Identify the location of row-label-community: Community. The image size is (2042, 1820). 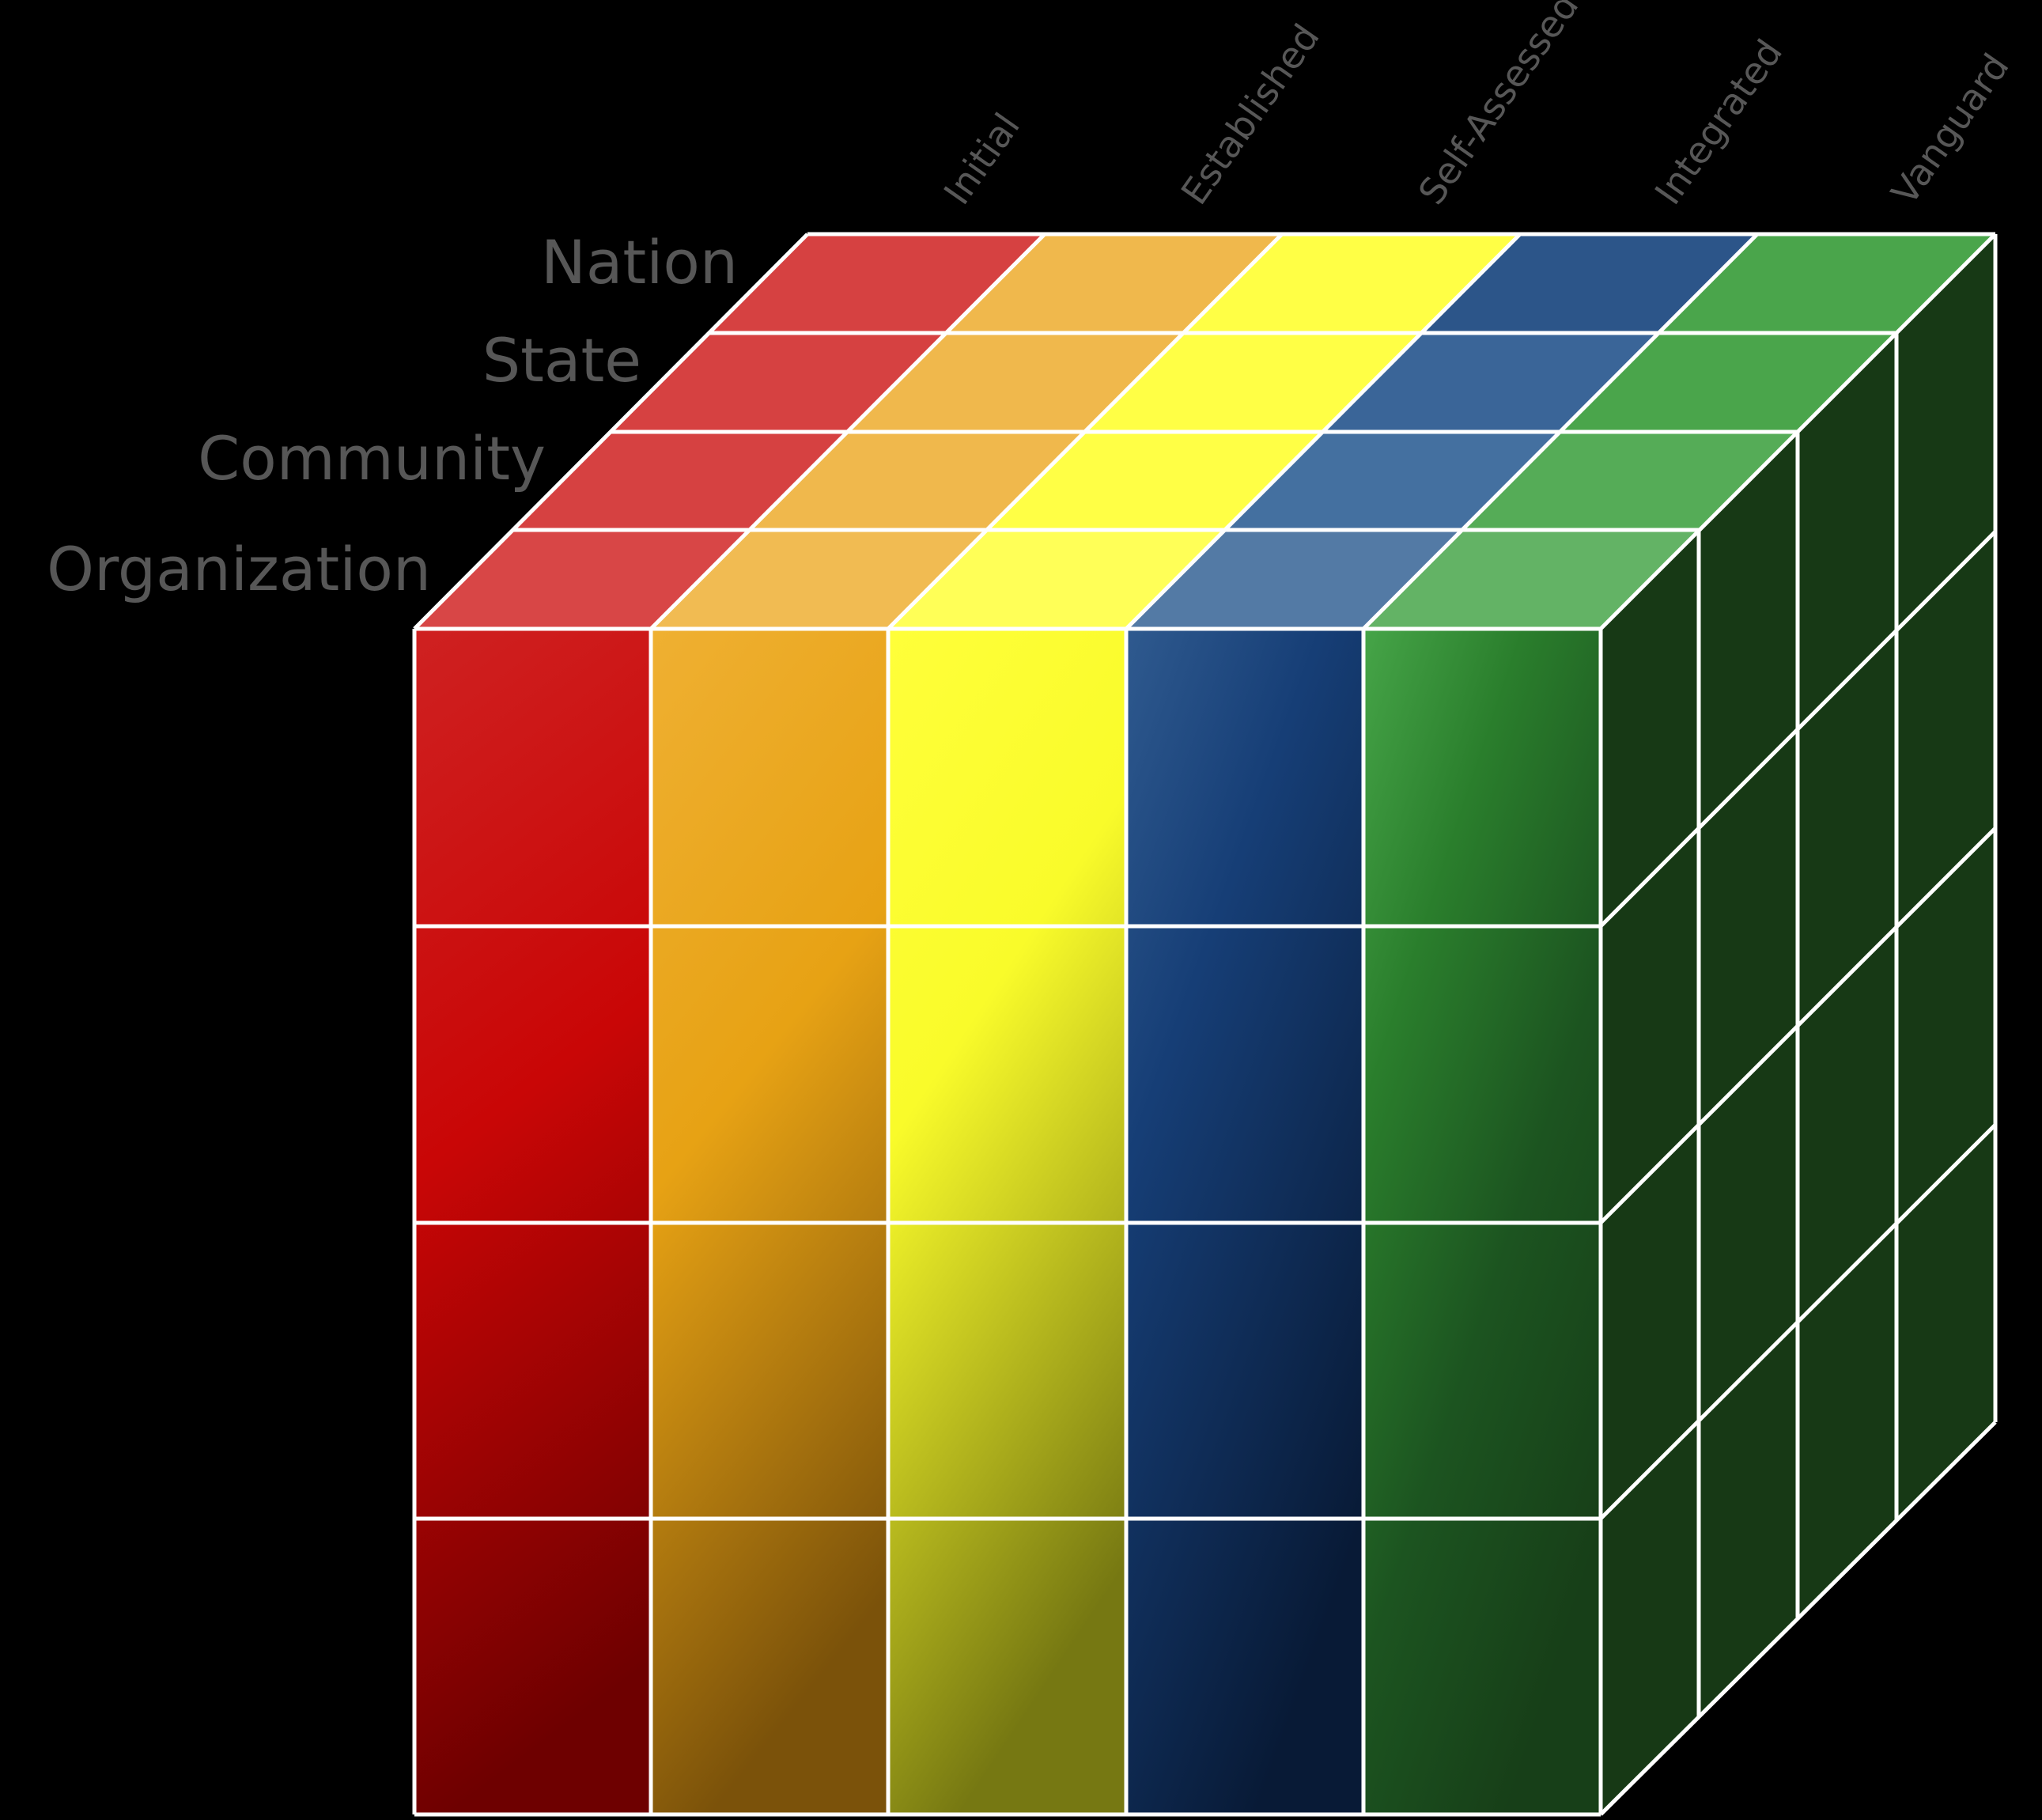
(372, 458).